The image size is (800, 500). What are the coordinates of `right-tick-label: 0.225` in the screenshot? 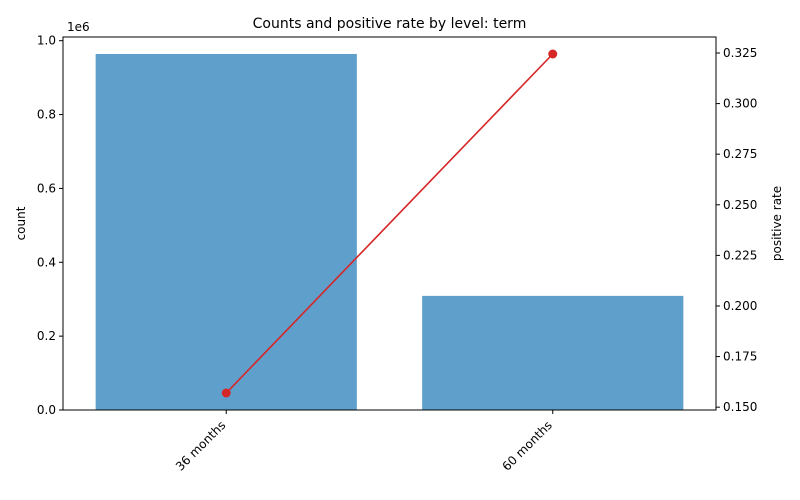 It's located at (740, 255).